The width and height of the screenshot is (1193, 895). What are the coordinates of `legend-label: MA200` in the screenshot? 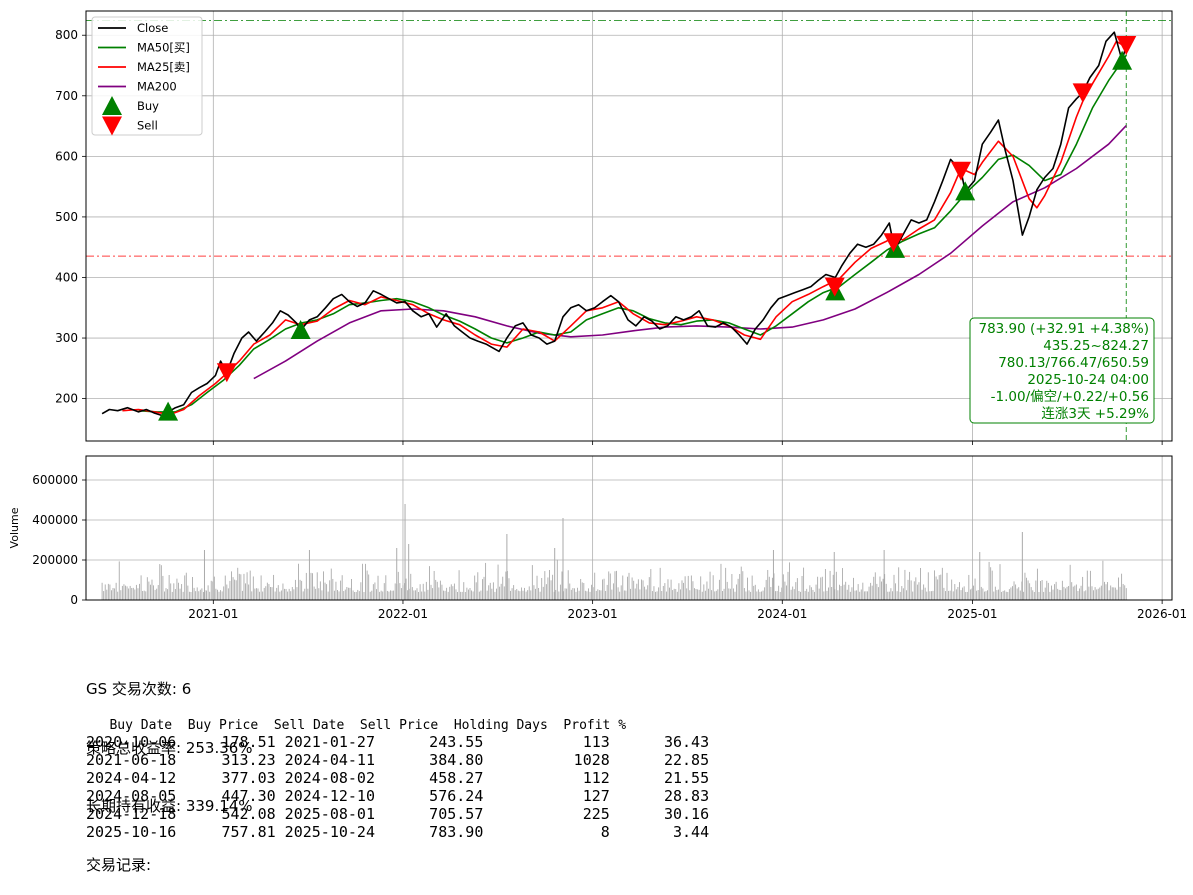 It's located at (157, 87).